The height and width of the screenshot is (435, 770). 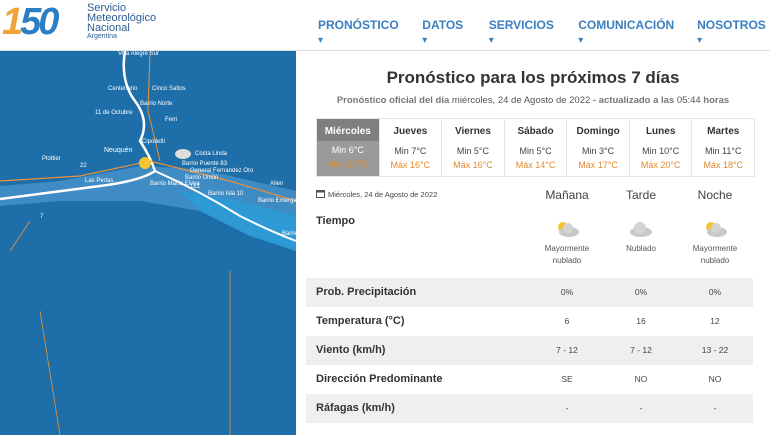 I want to click on day-tab: Miércoles Min 6°C Máx 16°C, so click(x=348, y=147).